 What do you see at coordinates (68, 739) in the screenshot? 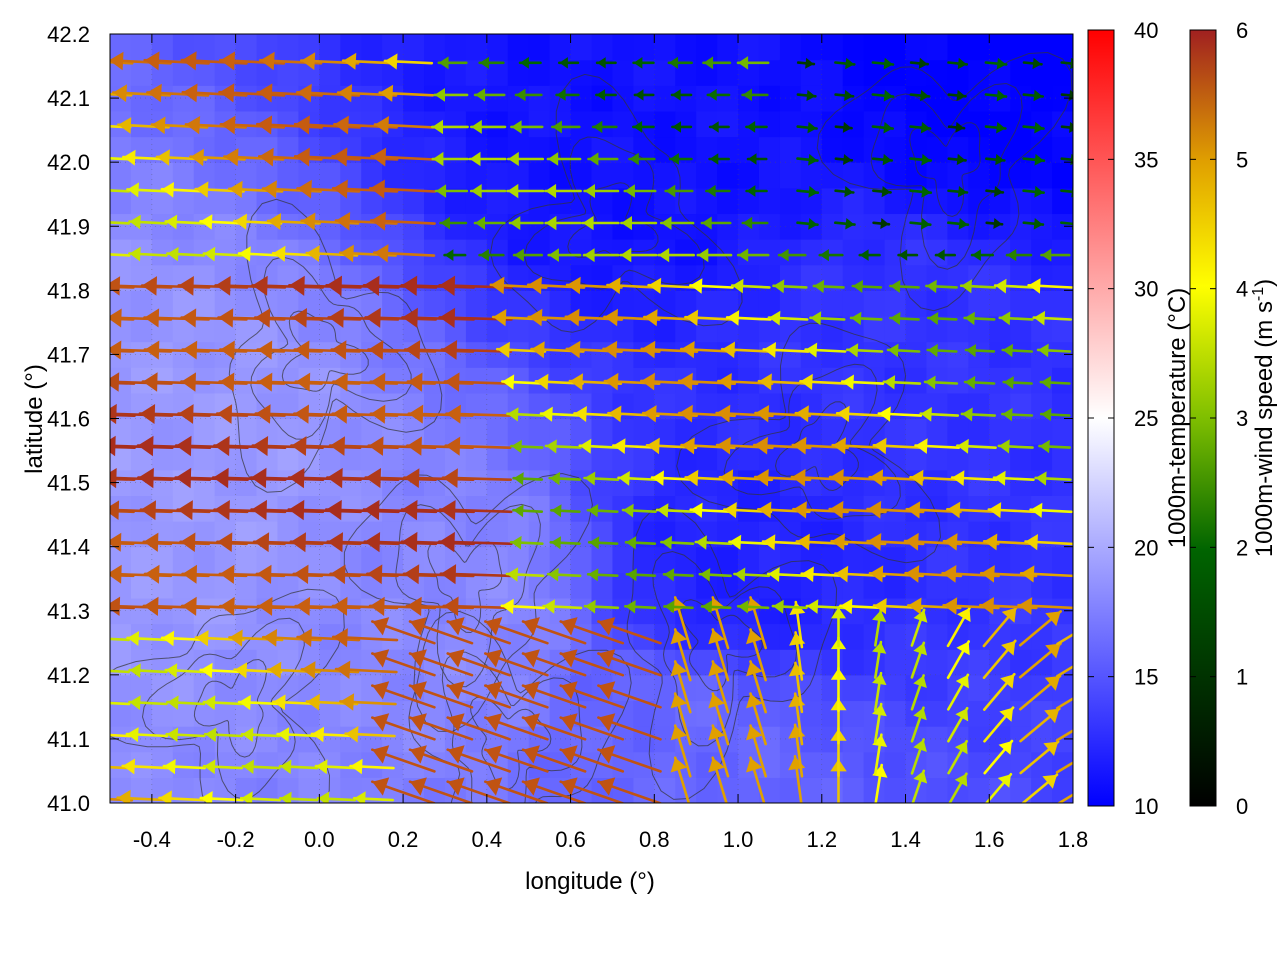
I see `y-tick-label: 41.1` at bounding box center [68, 739].